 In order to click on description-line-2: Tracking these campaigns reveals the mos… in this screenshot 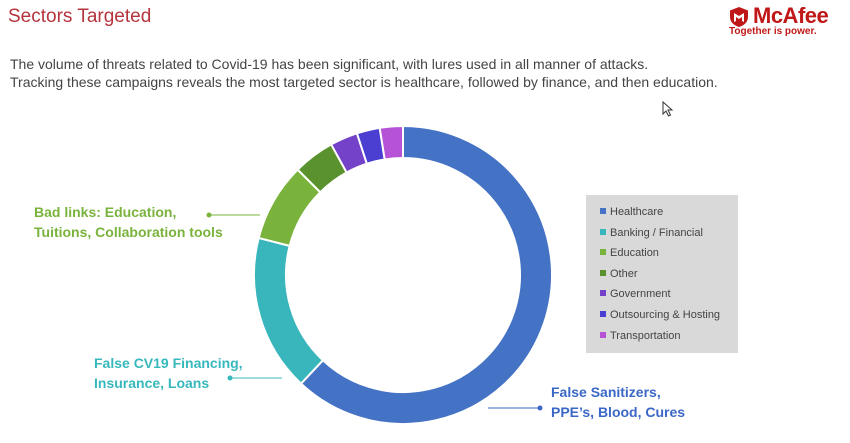, I will do `click(364, 82)`.